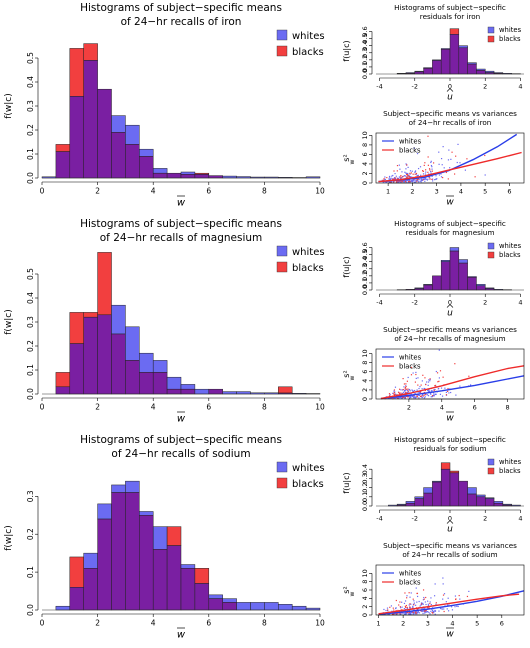 This screenshot has height=648, width=530. What do you see at coordinates (352, 161) in the screenshot?
I see `y-axis-label-subscript: w` at bounding box center [352, 161].